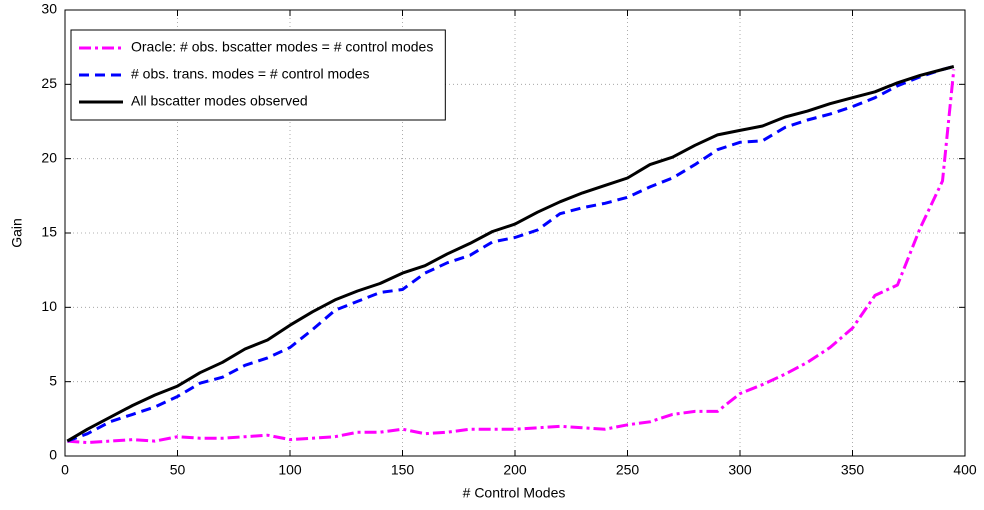 The image size is (984, 510). What do you see at coordinates (290, 470) in the screenshot?
I see `x-tick-label: 100` at bounding box center [290, 470].